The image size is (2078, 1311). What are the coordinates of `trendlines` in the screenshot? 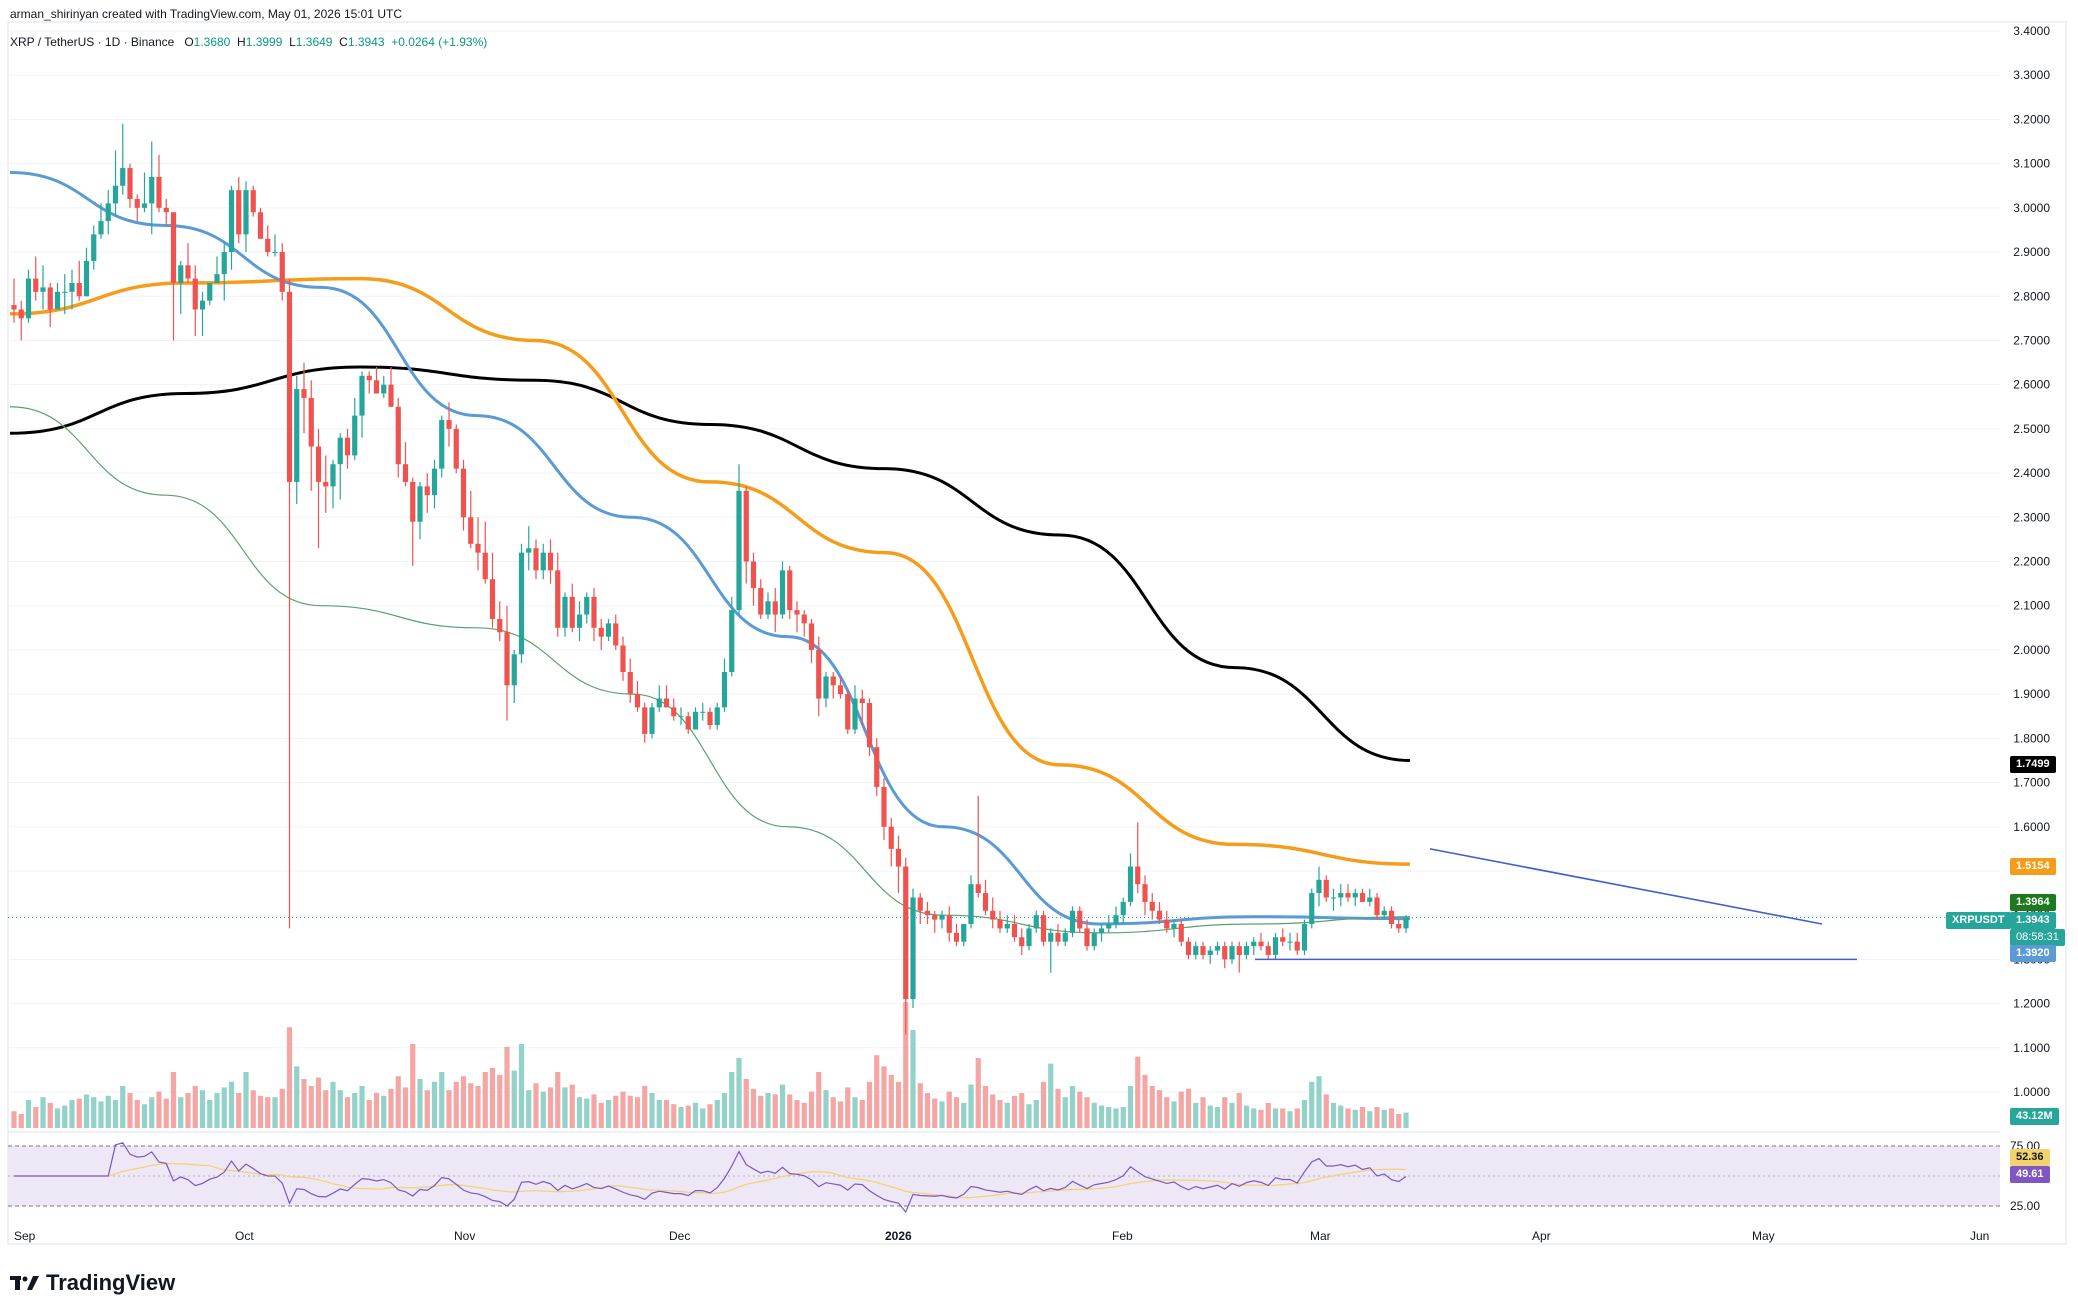 It's located at (1556, 904).